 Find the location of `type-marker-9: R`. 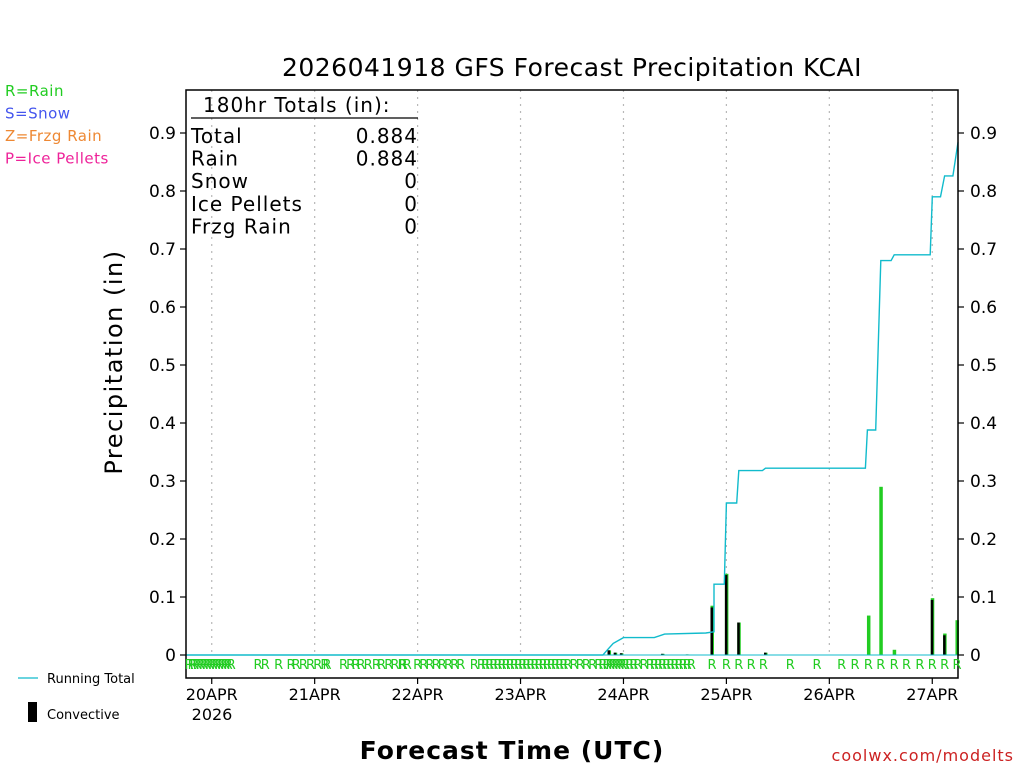

type-marker-9: R is located at coordinates (215, 665).